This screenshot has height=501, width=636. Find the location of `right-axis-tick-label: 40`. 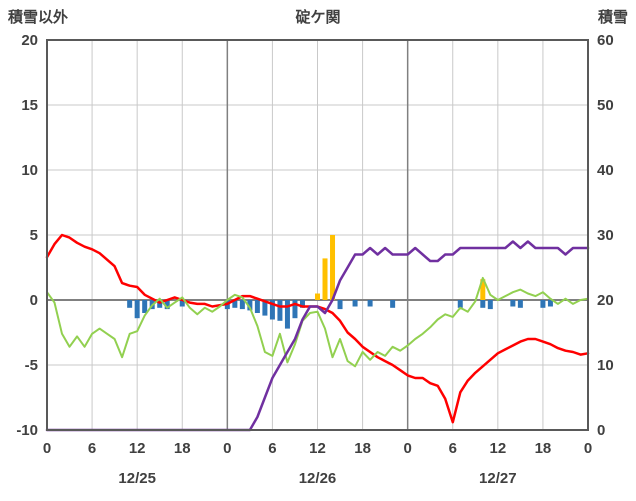

right-axis-tick-label: 40 is located at coordinates (605, 170).